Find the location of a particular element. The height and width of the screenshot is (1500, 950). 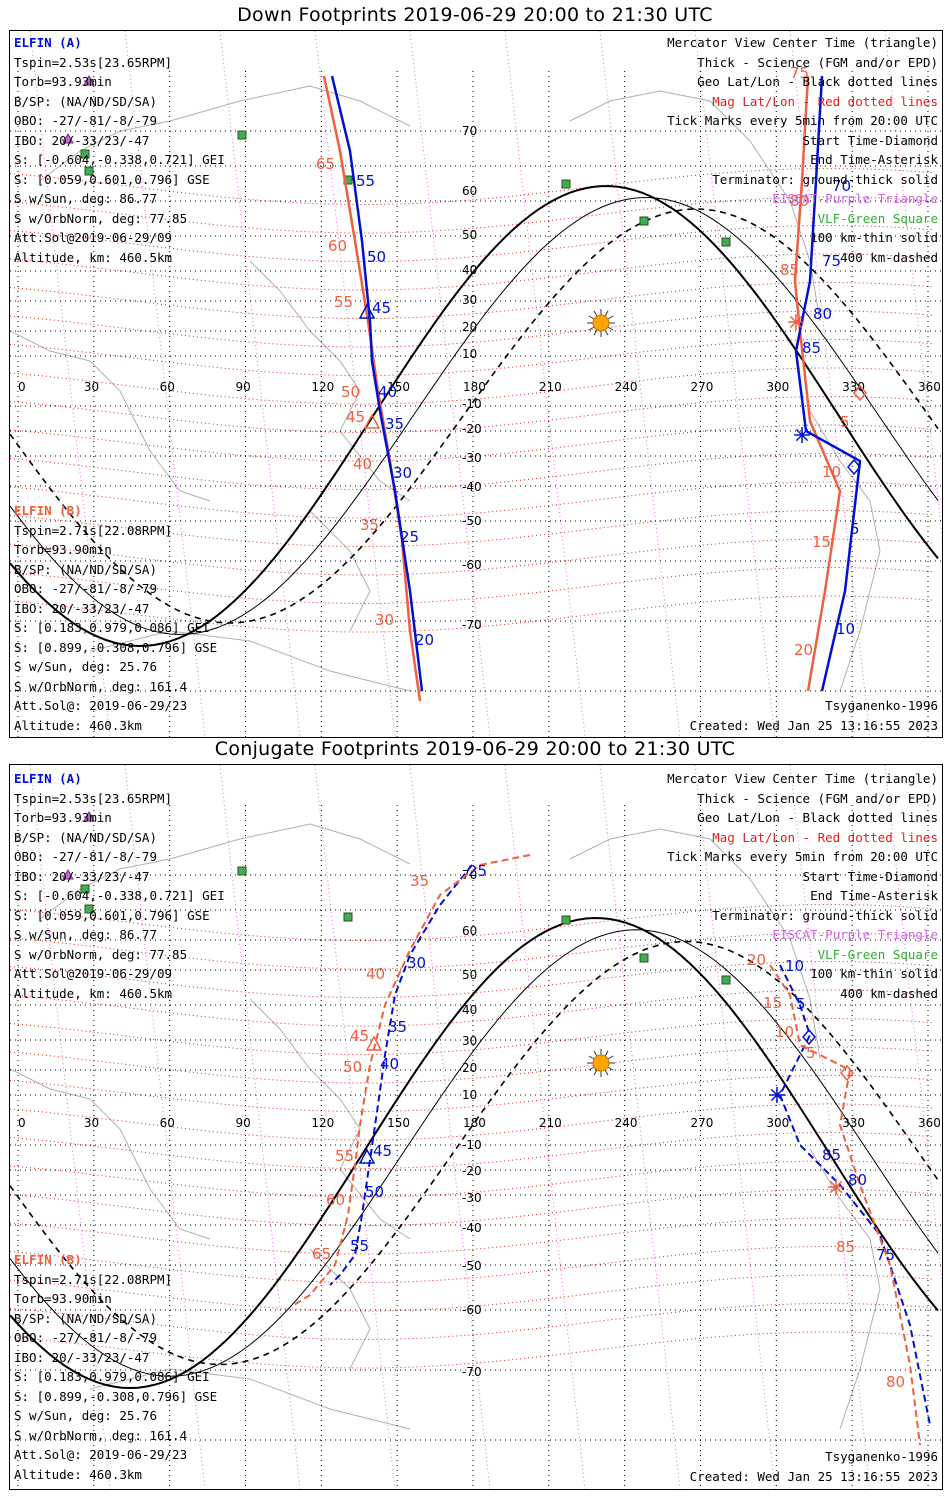

legend-item: Mag Lat/Lon - Red dotted lines is located at coordinates (825, 837).